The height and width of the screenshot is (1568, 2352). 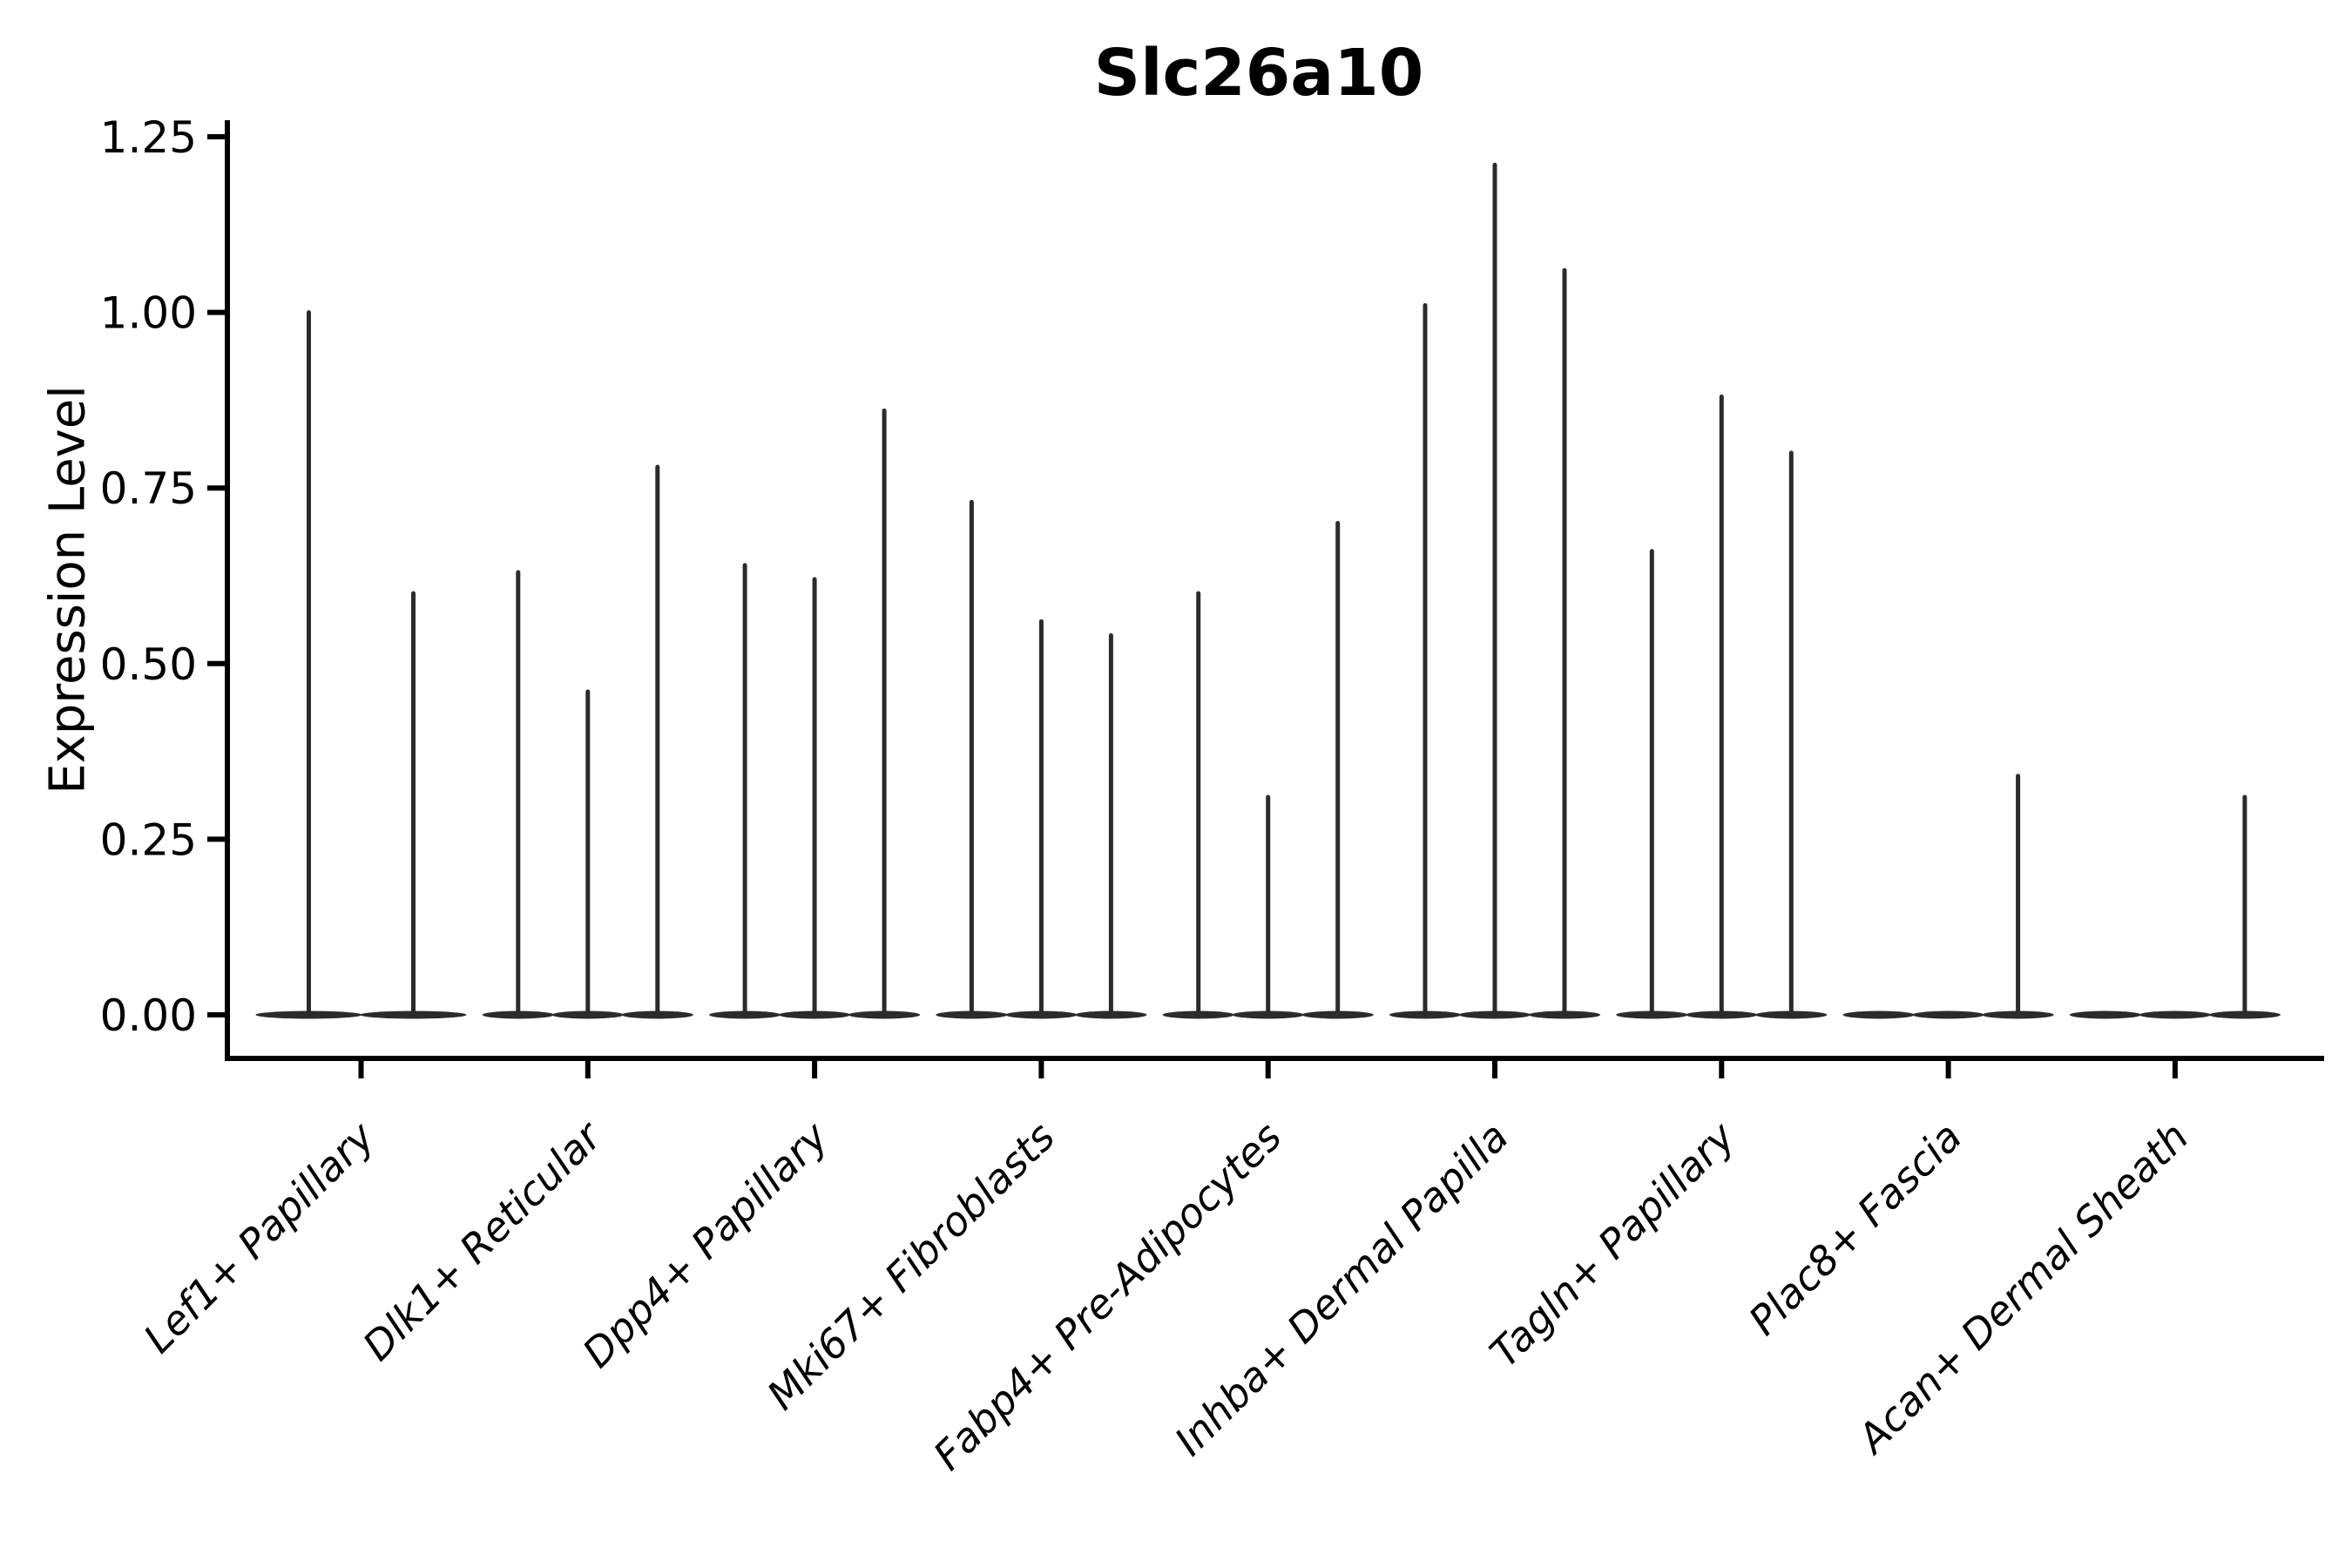 I want to click on x-tick-label: Plac8+ Fascia, so click(x=1855, y=1228).